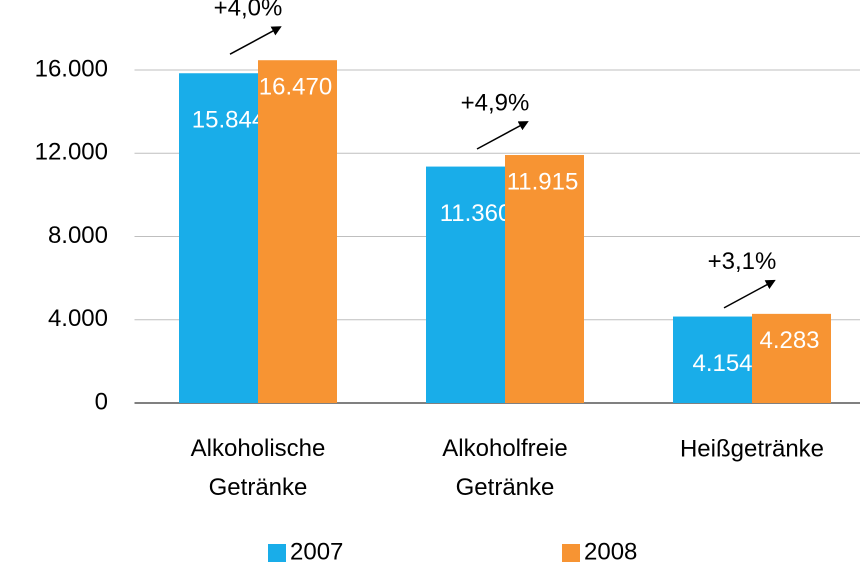  Describe the element at coordinates (789, 340) in the screenshot. I see `value-label: 4.283` at that location.